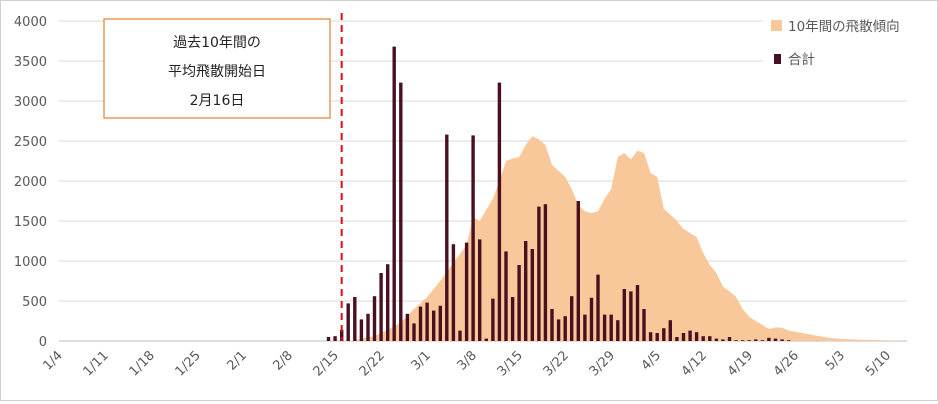 This screenshot has height=404, width=938. Describe the element at coordinates (34, 302) in the screenshot. I see `y-tick-label: 500` at that location.